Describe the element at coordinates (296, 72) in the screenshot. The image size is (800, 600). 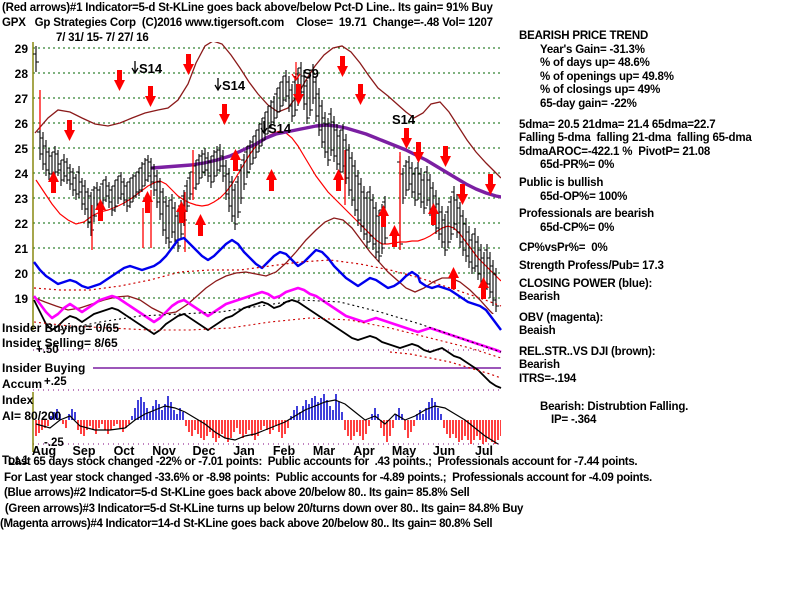
I see `arrow-small-icon` at that location.